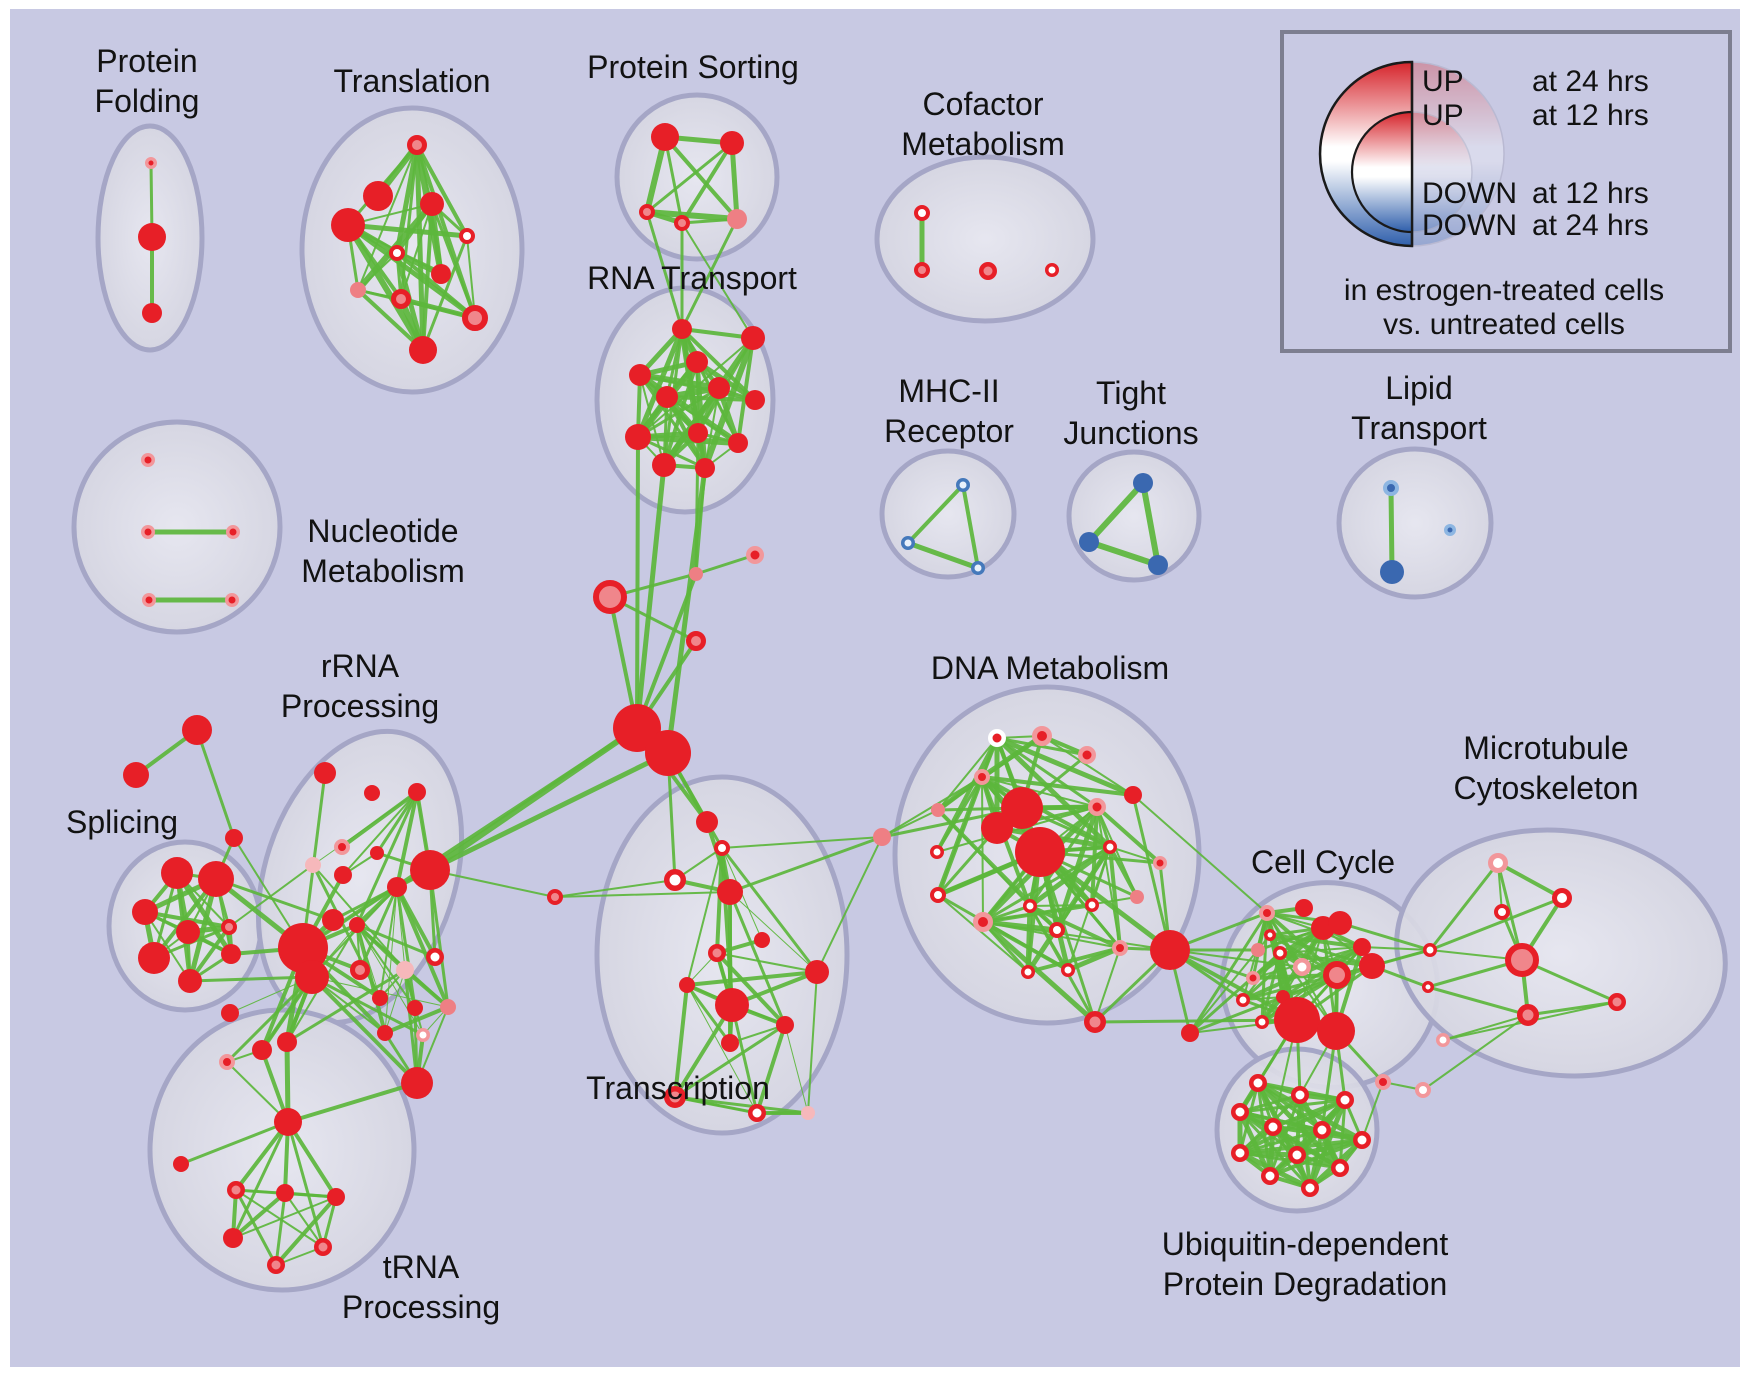  I want to click on cluster-ellipse-trna, so click(282, 1150).